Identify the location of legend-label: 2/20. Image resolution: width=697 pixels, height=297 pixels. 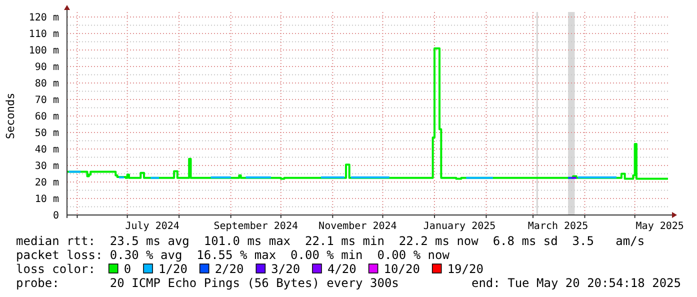
(229, 269).